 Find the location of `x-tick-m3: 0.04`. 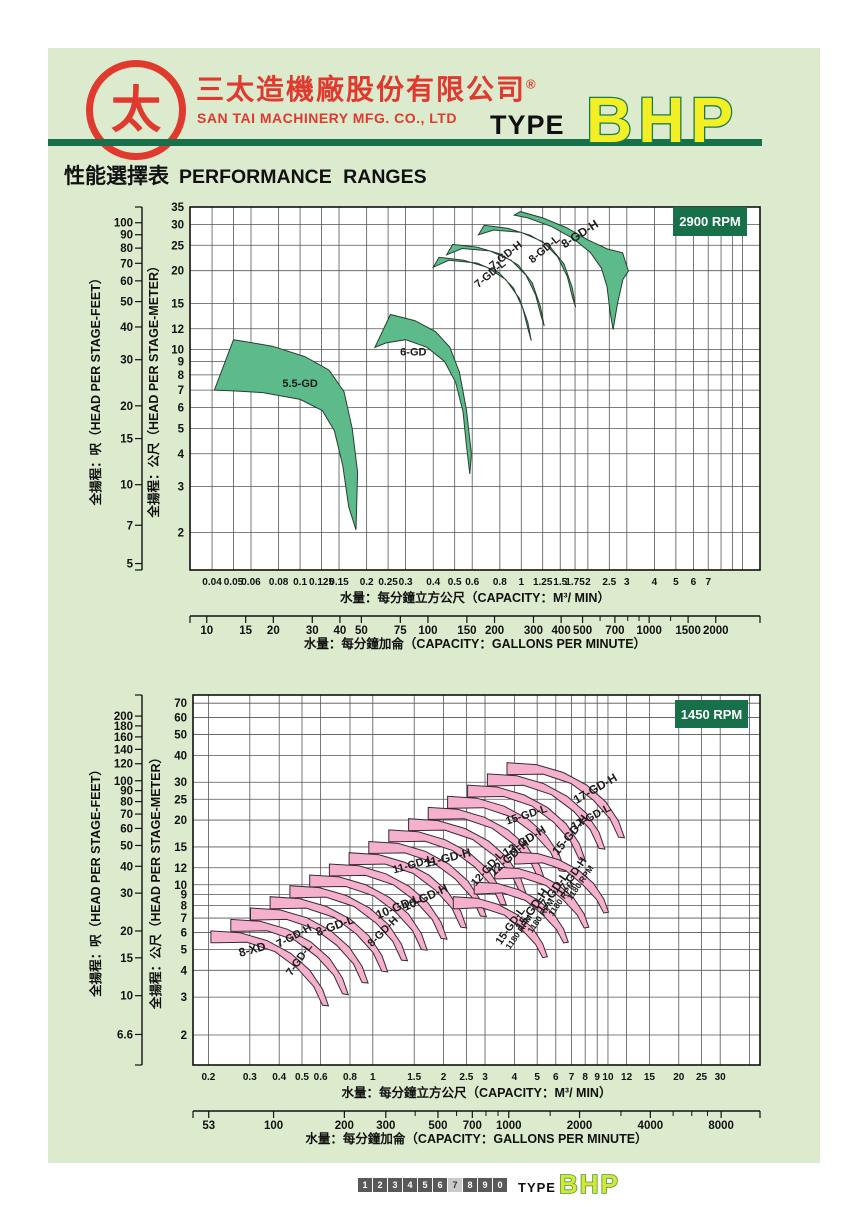

x-tick-m3: 0.04 is located at coordinates (212, 582).